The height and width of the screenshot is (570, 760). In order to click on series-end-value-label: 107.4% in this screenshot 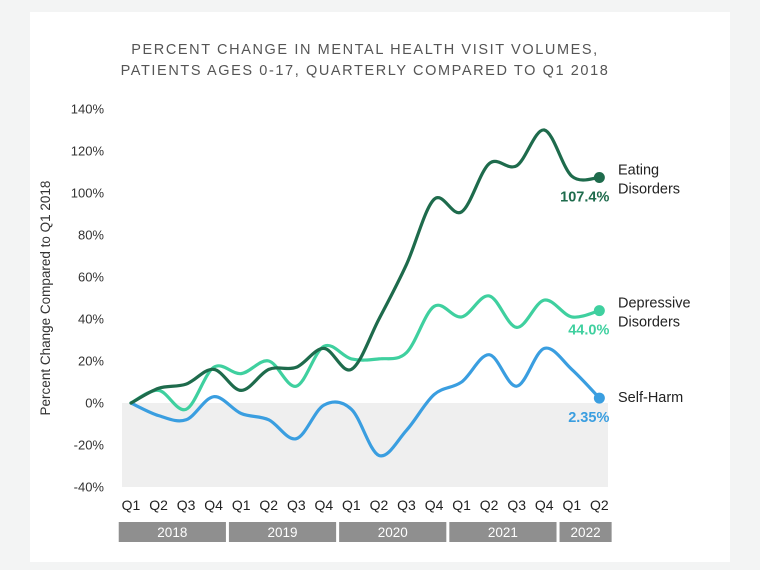, I will do `click(584, 197)`.